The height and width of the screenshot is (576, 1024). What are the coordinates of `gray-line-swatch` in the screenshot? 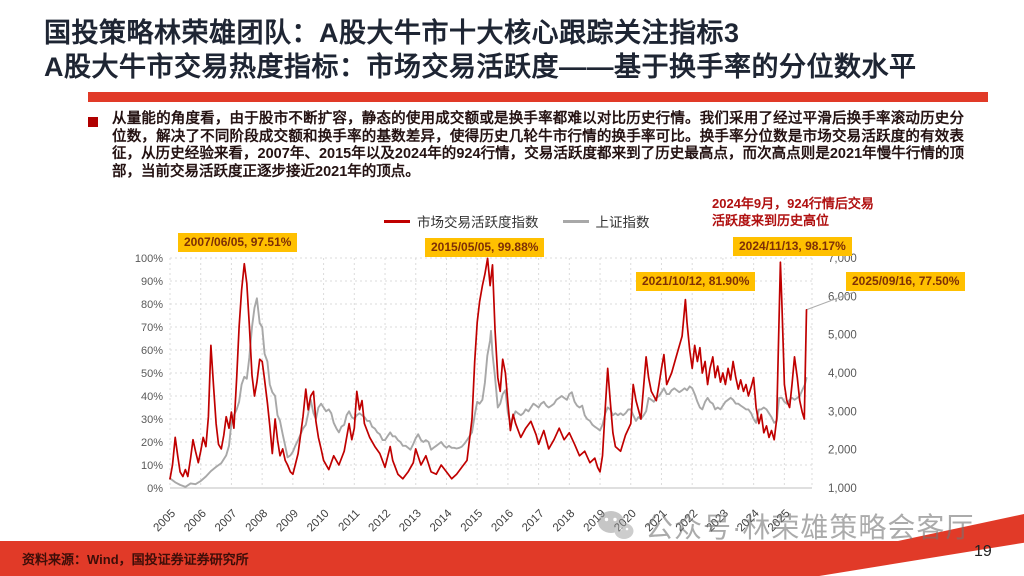 It's located at (575, 221).